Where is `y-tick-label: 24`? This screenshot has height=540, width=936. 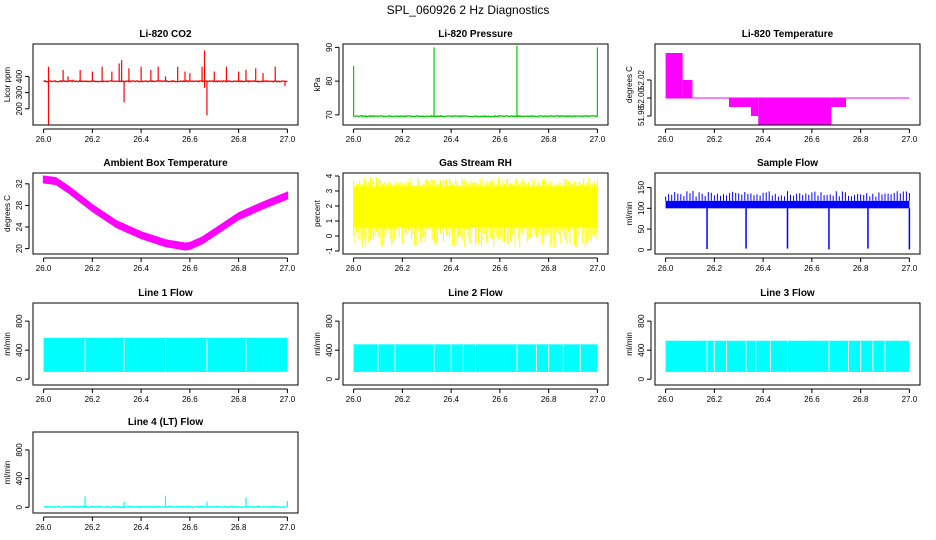
y-tick-label: 24 is located at coordinates (19, 226).